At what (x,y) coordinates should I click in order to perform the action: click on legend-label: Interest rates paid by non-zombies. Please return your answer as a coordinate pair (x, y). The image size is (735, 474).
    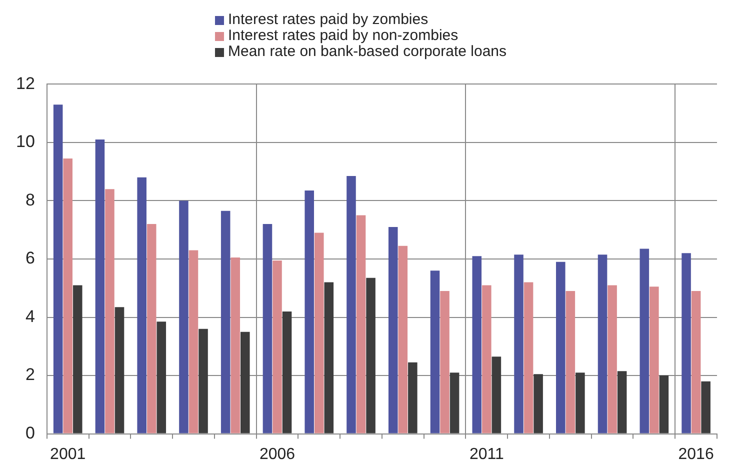
    Looking at the image, I should click on (343, 35).